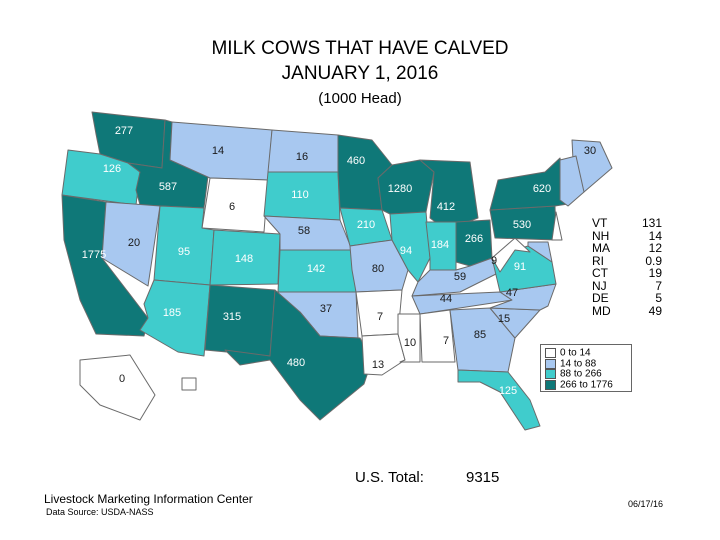 Image resolution: width=720 pixels, height=540 pixels. I want to click on small-state-value: 49, so click(655, 310).